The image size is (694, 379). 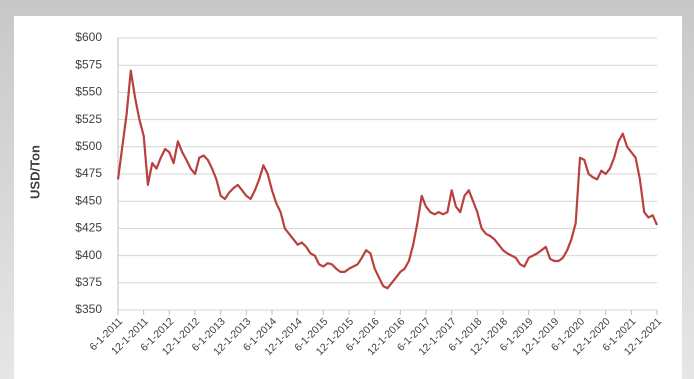 I want to click on y-tick-label: $375, so click(x=88, y=282).